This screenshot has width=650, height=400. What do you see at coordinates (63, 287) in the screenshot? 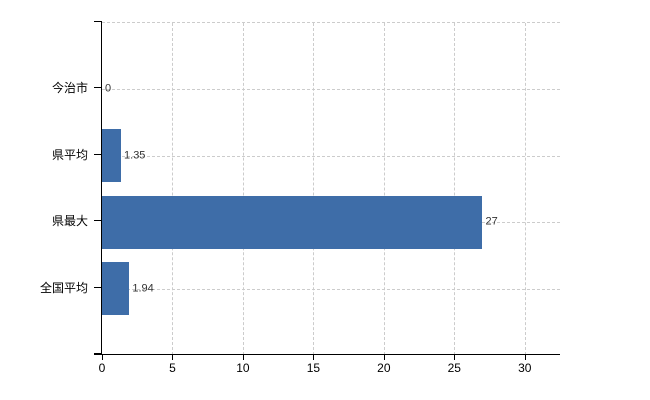
I see `category-label: 全国平均` at bounding box center [63, 287].